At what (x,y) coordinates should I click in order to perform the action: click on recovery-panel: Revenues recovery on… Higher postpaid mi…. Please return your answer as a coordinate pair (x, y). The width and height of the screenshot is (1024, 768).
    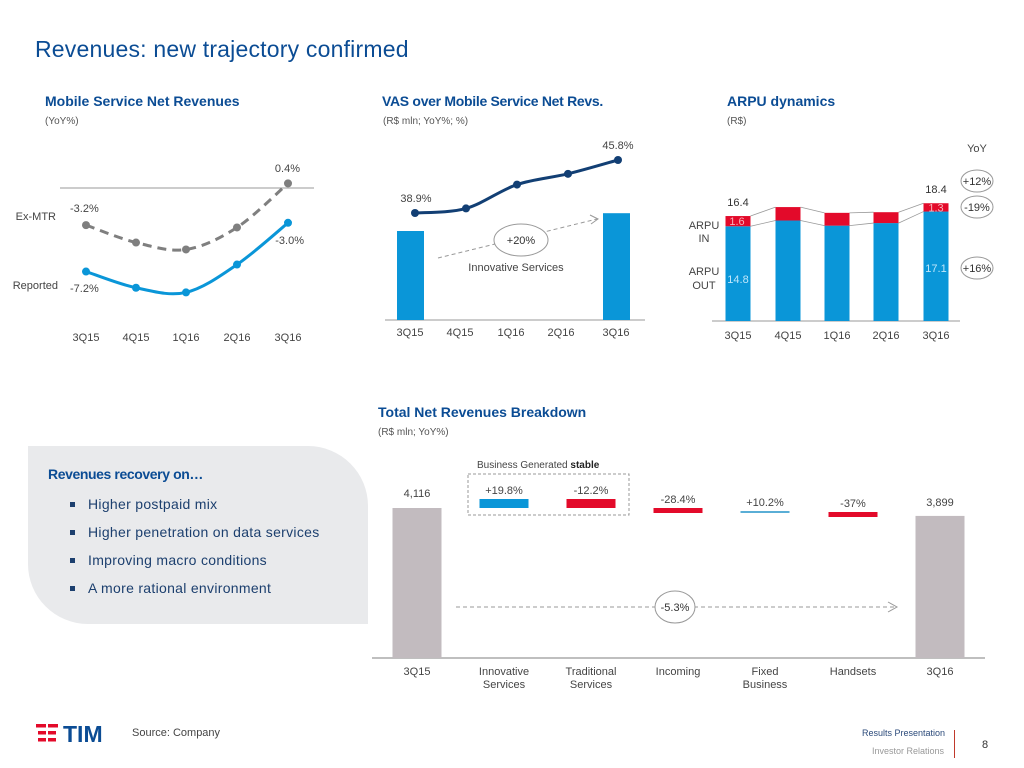
    Looking at the image, I should click on (198, 535).